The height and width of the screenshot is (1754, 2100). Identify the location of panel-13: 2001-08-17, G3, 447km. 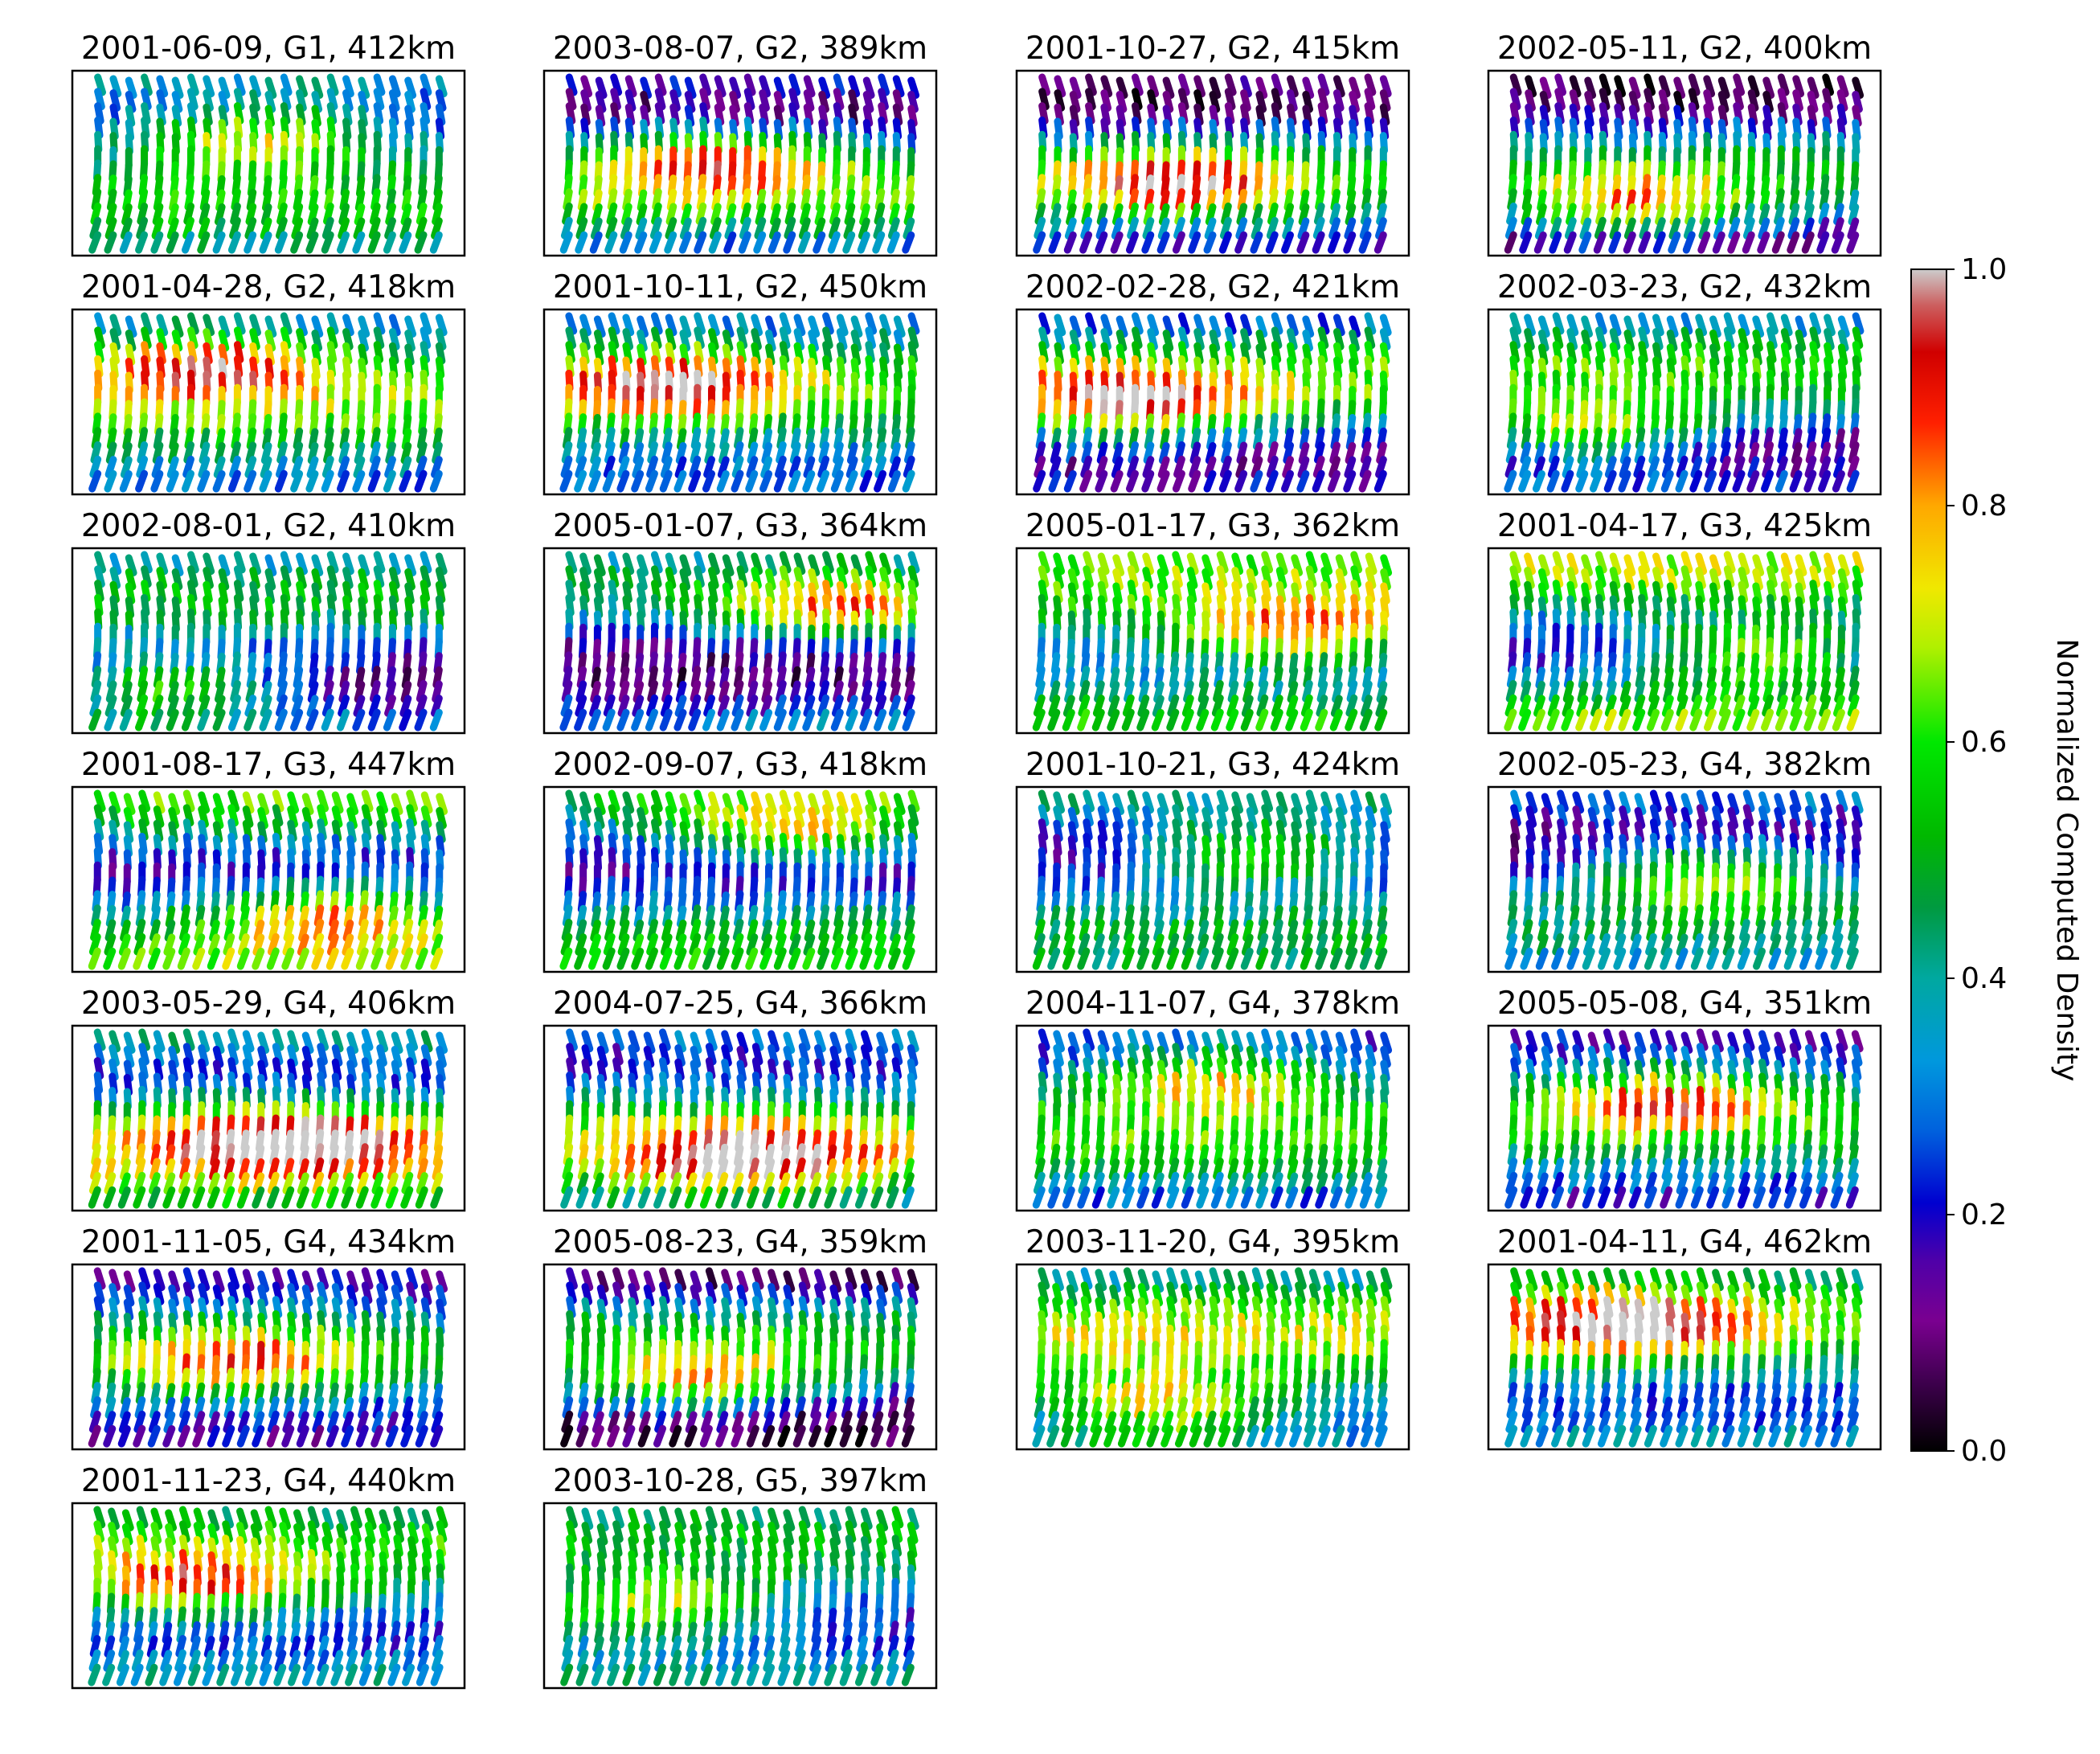
(268, 860).